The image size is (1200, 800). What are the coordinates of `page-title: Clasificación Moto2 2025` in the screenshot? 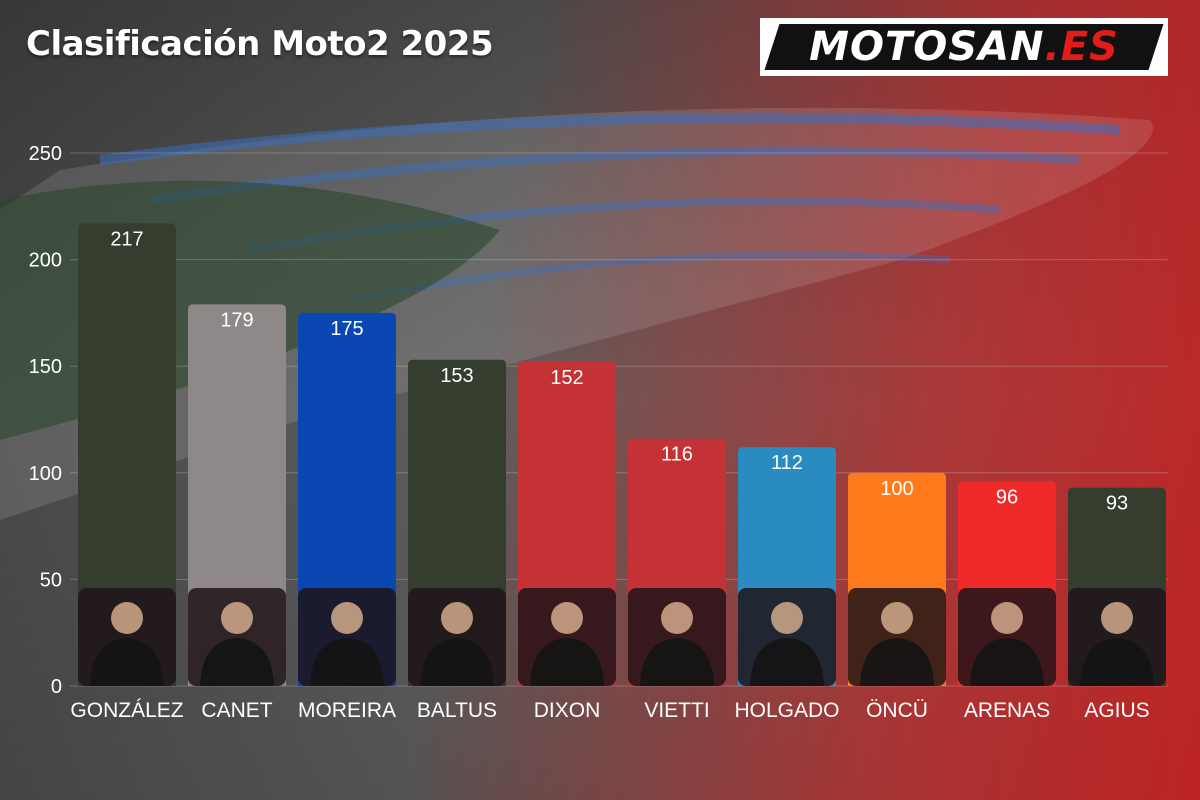 It's located at (260, 44).